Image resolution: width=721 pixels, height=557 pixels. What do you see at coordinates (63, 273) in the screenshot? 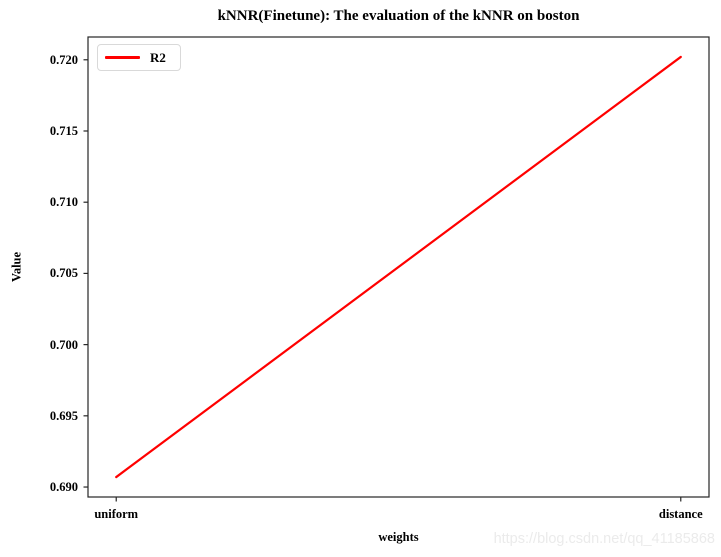
I see `y-tick-label: 0.705` at bounding box center [63, 273].